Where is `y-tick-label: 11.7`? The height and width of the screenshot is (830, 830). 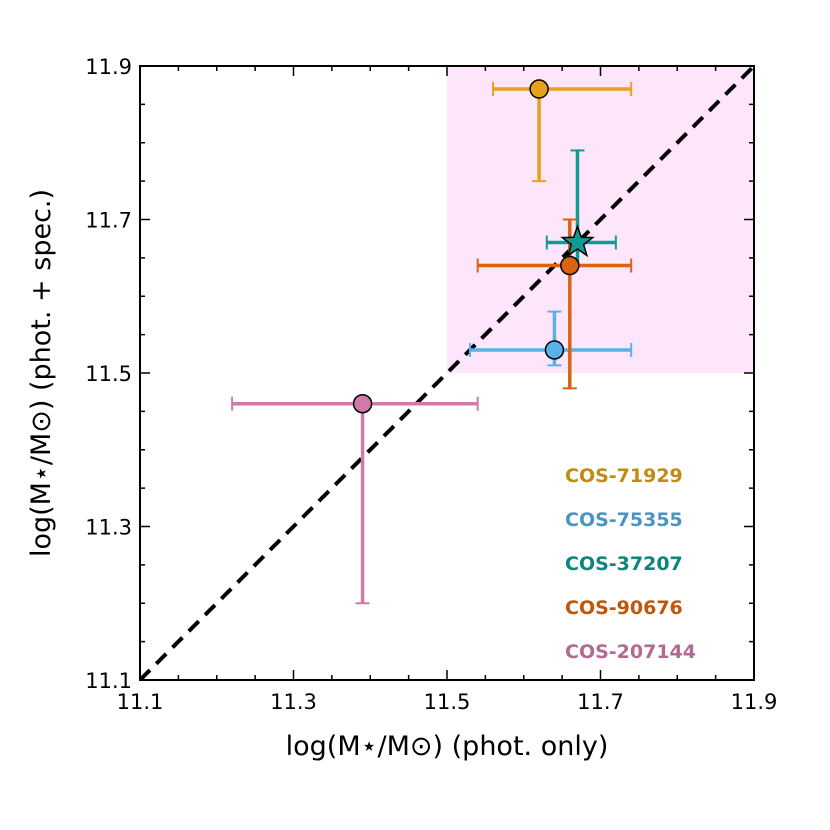
y-tick-label: 11.7 is located at coordinates (108, 221).